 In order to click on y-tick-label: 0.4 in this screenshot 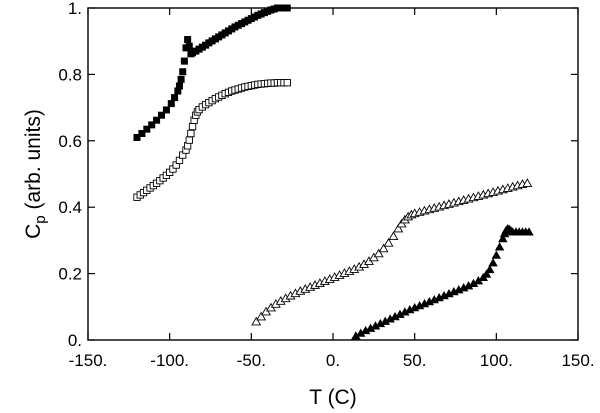, I will do `click(70, 207)`.